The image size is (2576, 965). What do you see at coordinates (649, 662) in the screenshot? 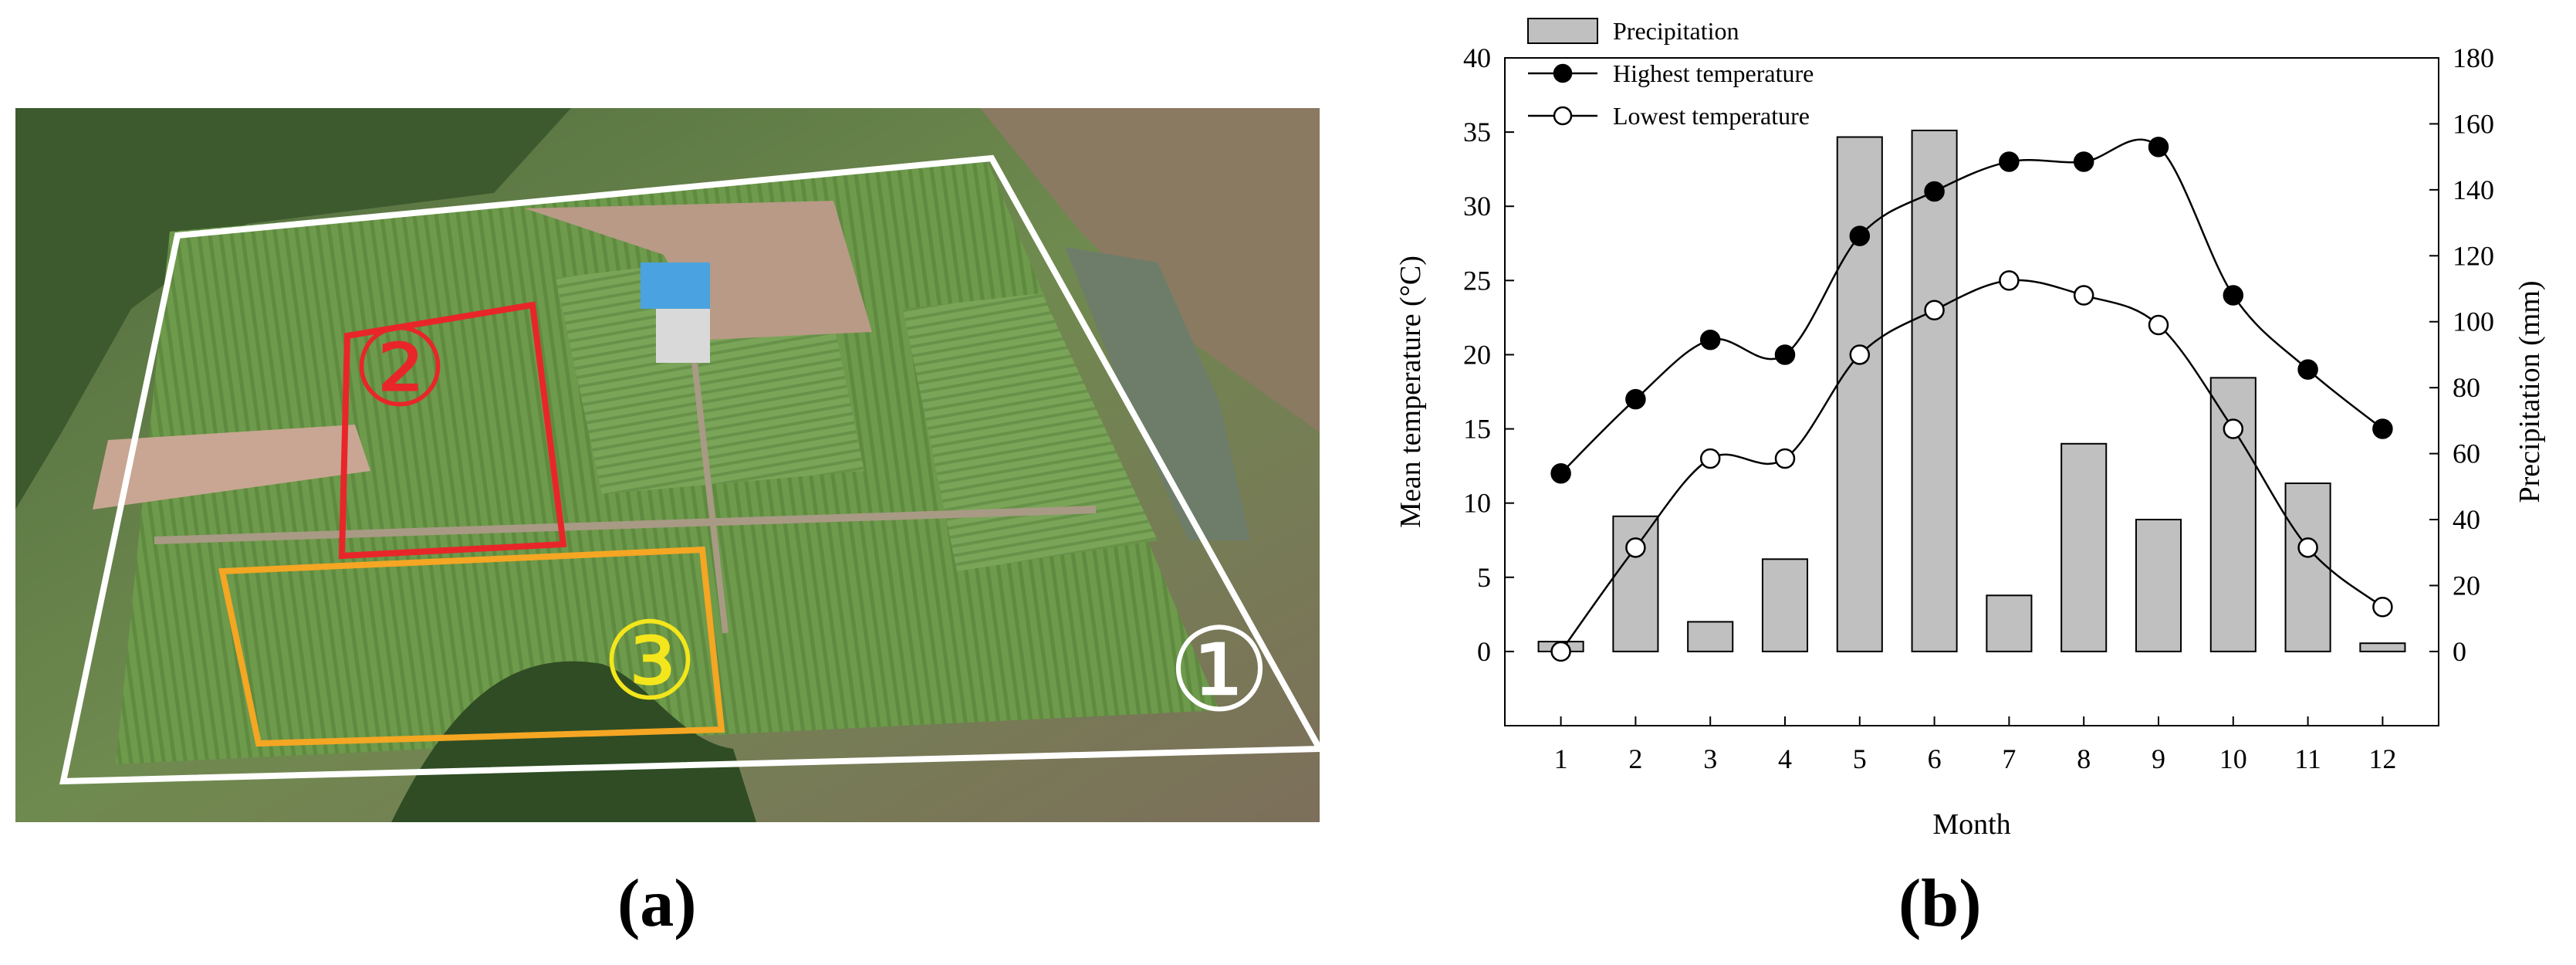
I see `zone3-label: ③` at bounding box center [649, 662].